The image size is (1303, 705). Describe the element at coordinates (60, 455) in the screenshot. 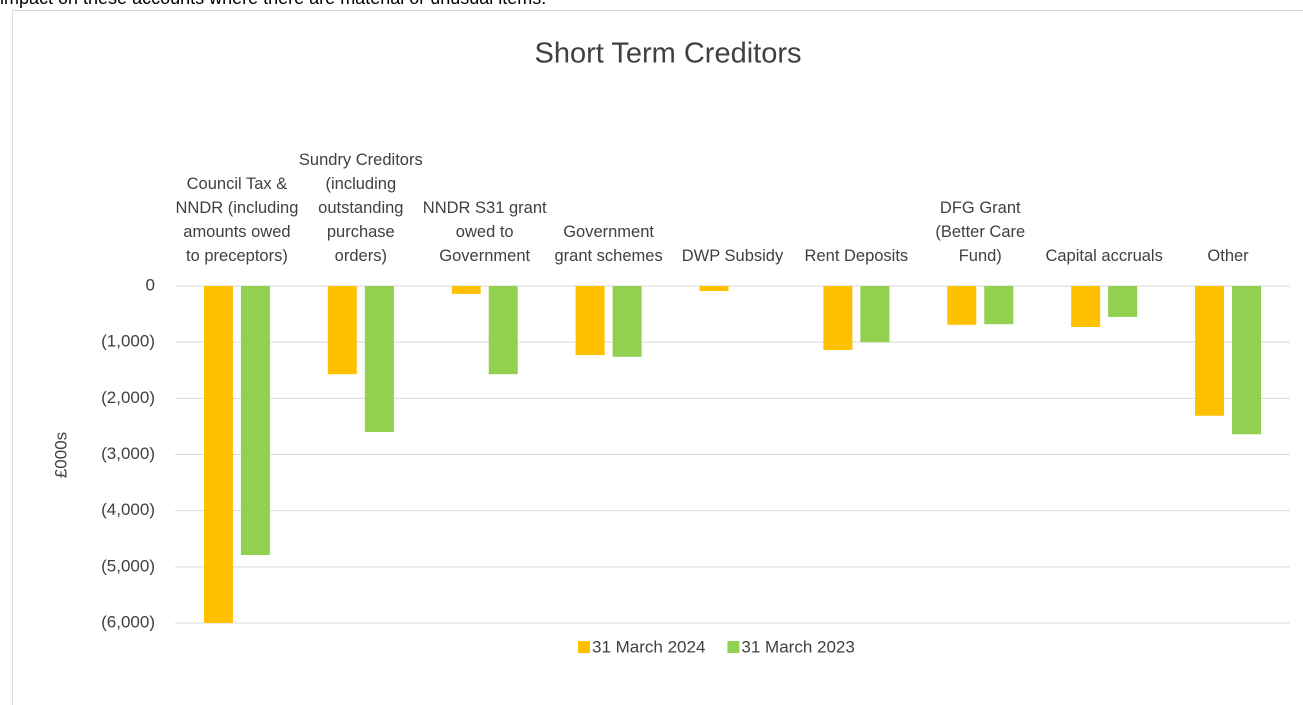

I see `y-axis-label: £000s` at that location.